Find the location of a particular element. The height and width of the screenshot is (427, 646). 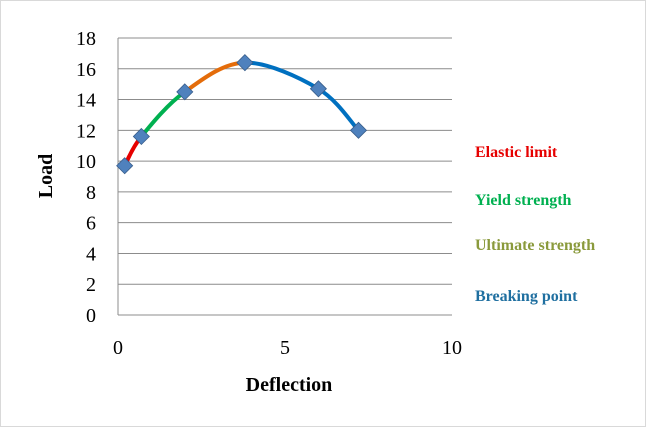

series-curves is located at coordinates (241, 114).